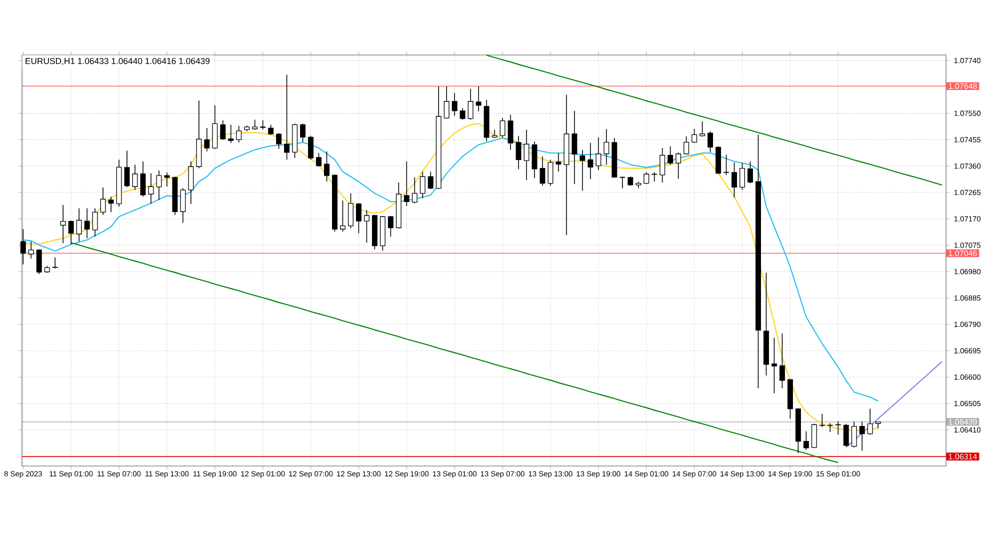  Describe the element at coordinates (962, 253) in the screenshot. I see `ref-line-label: 1.07046` at that location.